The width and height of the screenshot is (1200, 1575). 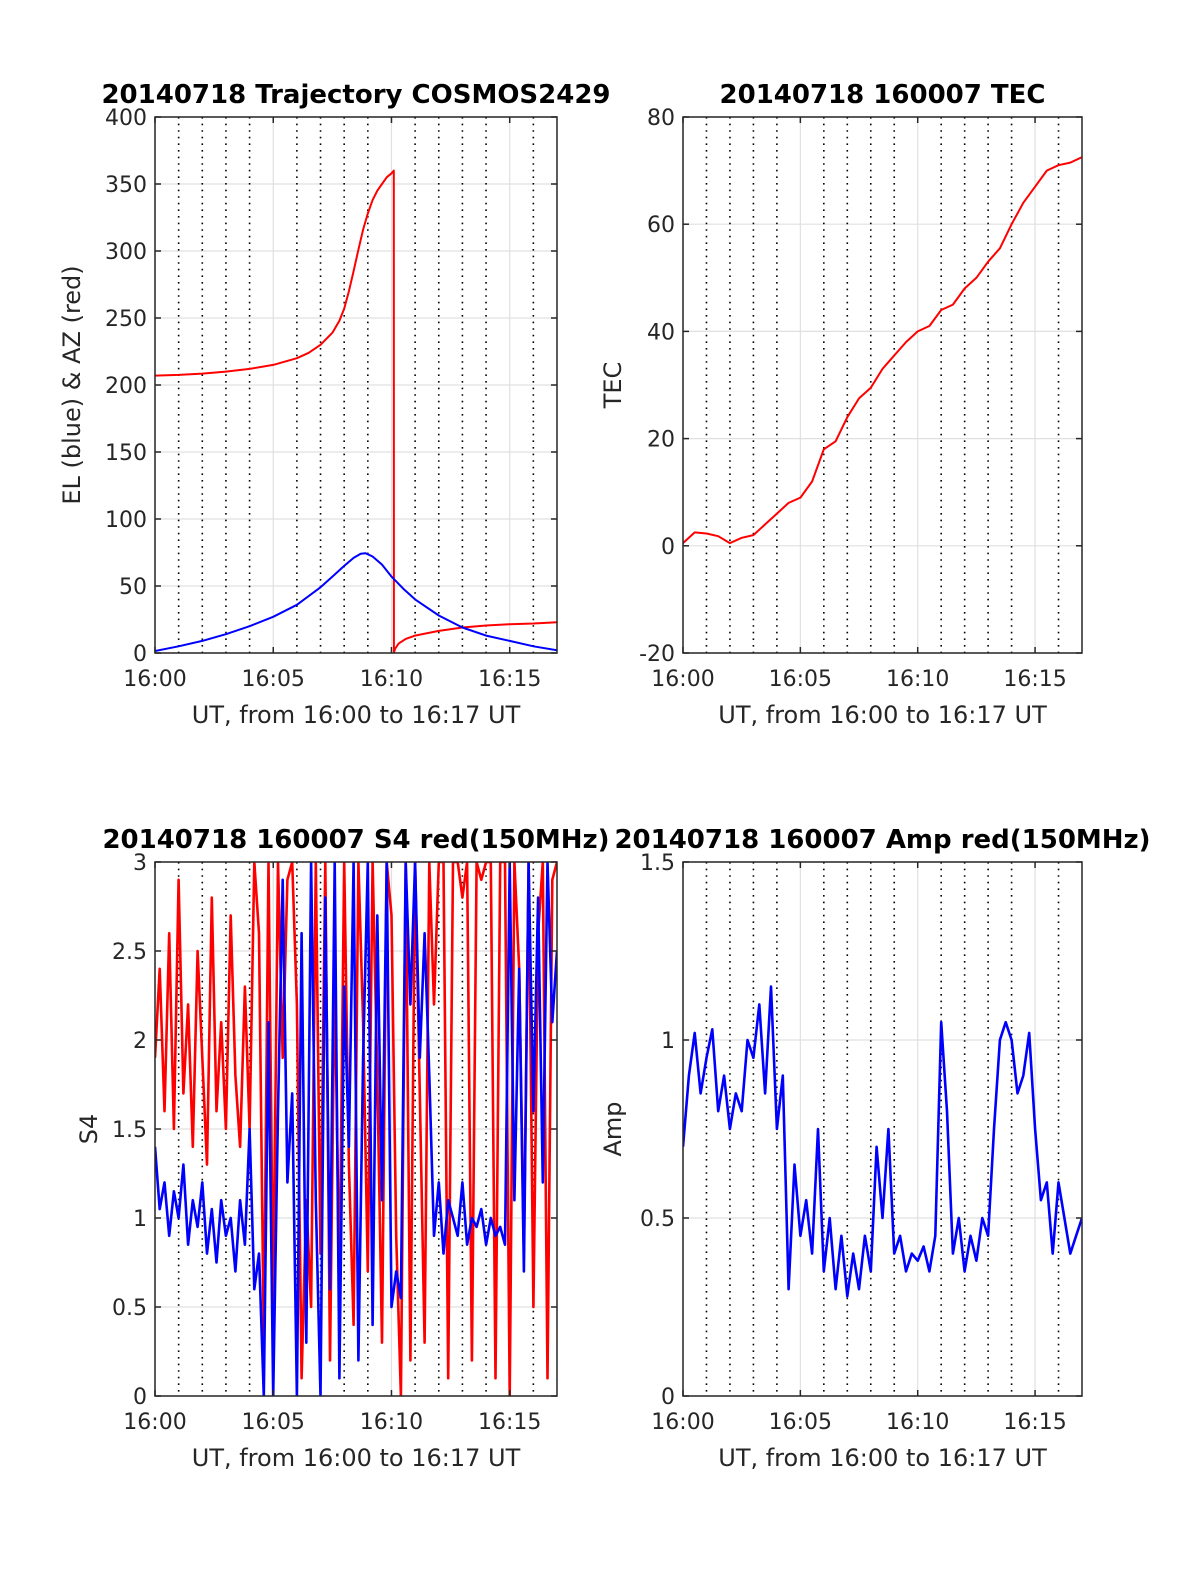 I want to click on y-tick-label: 80, so click(x=661, y=118).